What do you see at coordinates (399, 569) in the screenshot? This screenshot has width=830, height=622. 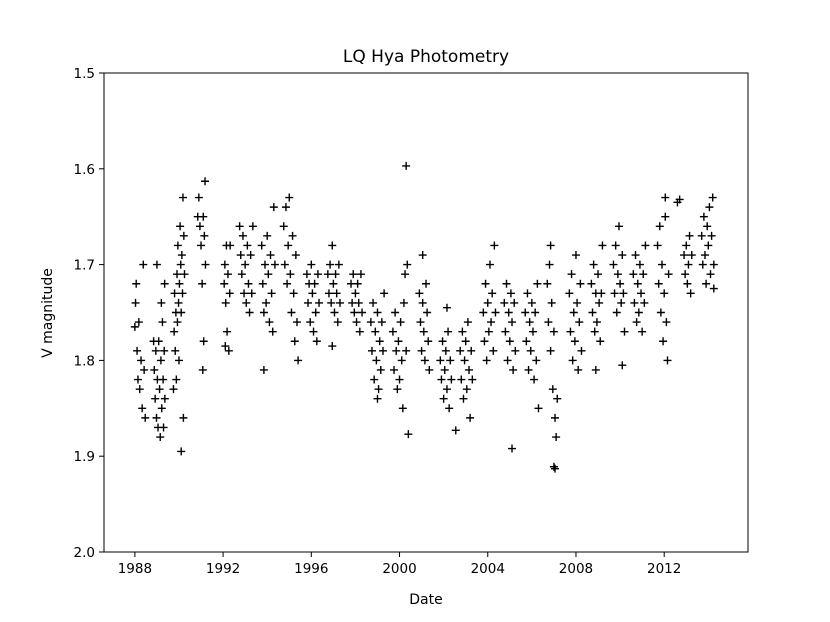 I see `x-tick-label: 2000` at bounding box center [399, 569].